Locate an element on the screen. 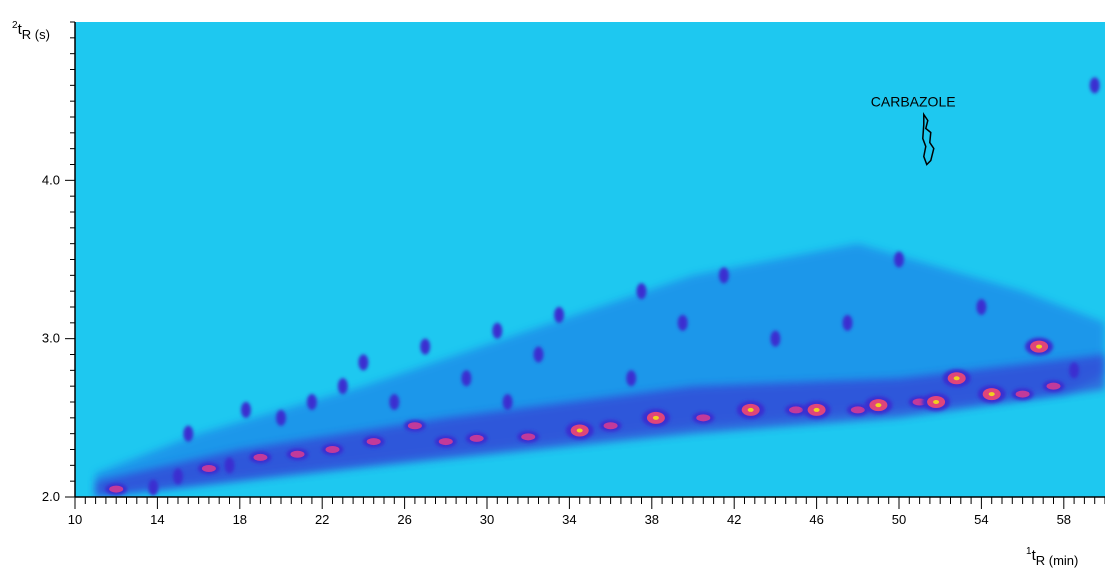 Image resolution: width=1105 pixels, height=579 pixels. y-tick-label: 3.0 is located at coordinates (51, 338).